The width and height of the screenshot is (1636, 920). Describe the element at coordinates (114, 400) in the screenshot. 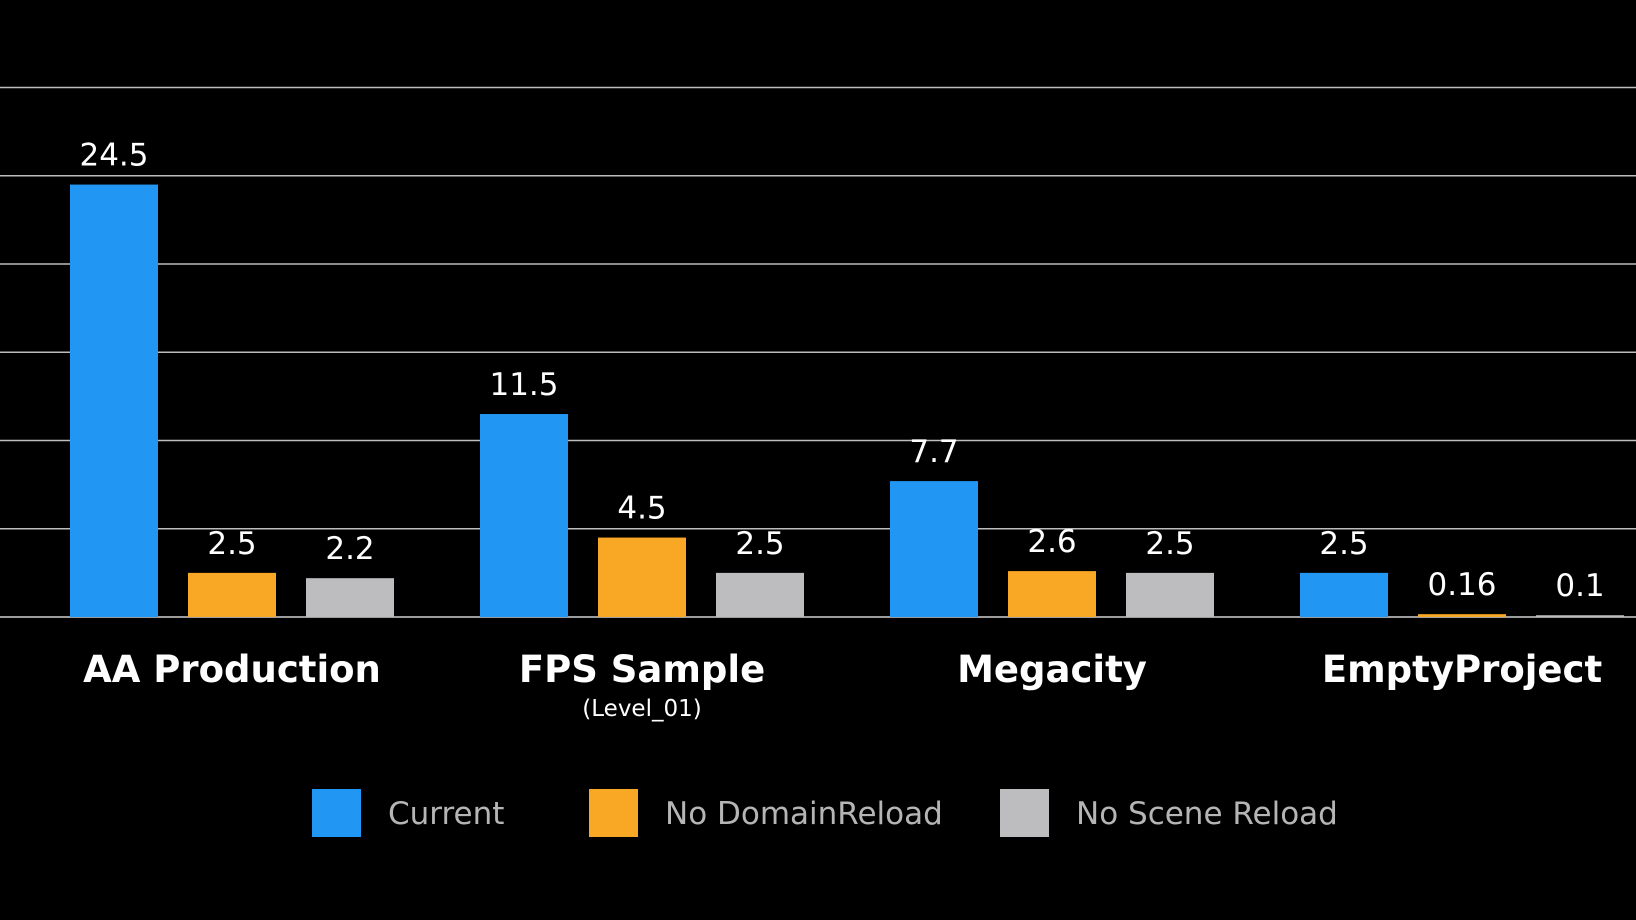

I see `bar-current-aa-production` at that location.